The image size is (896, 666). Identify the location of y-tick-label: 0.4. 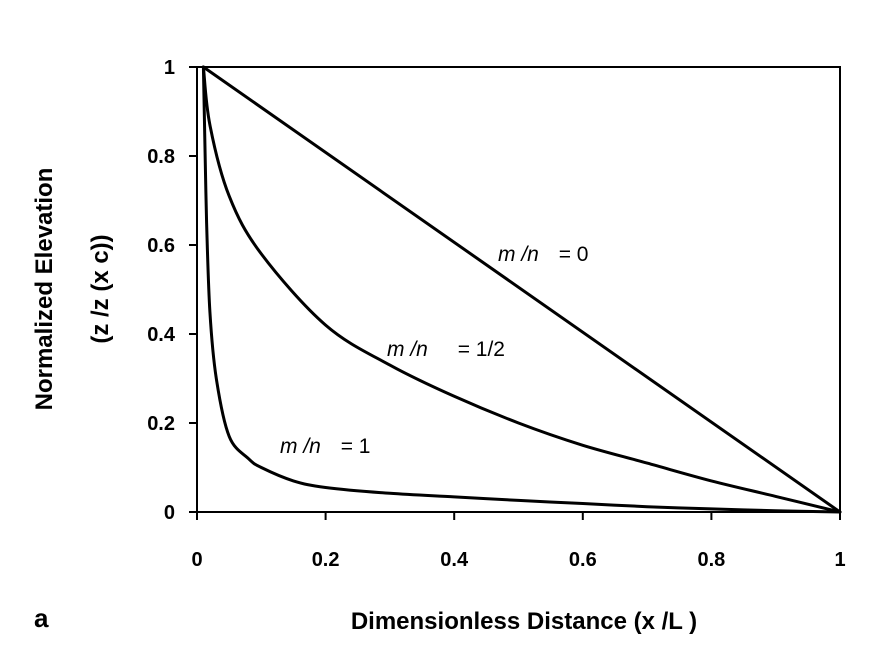
(161, 335).